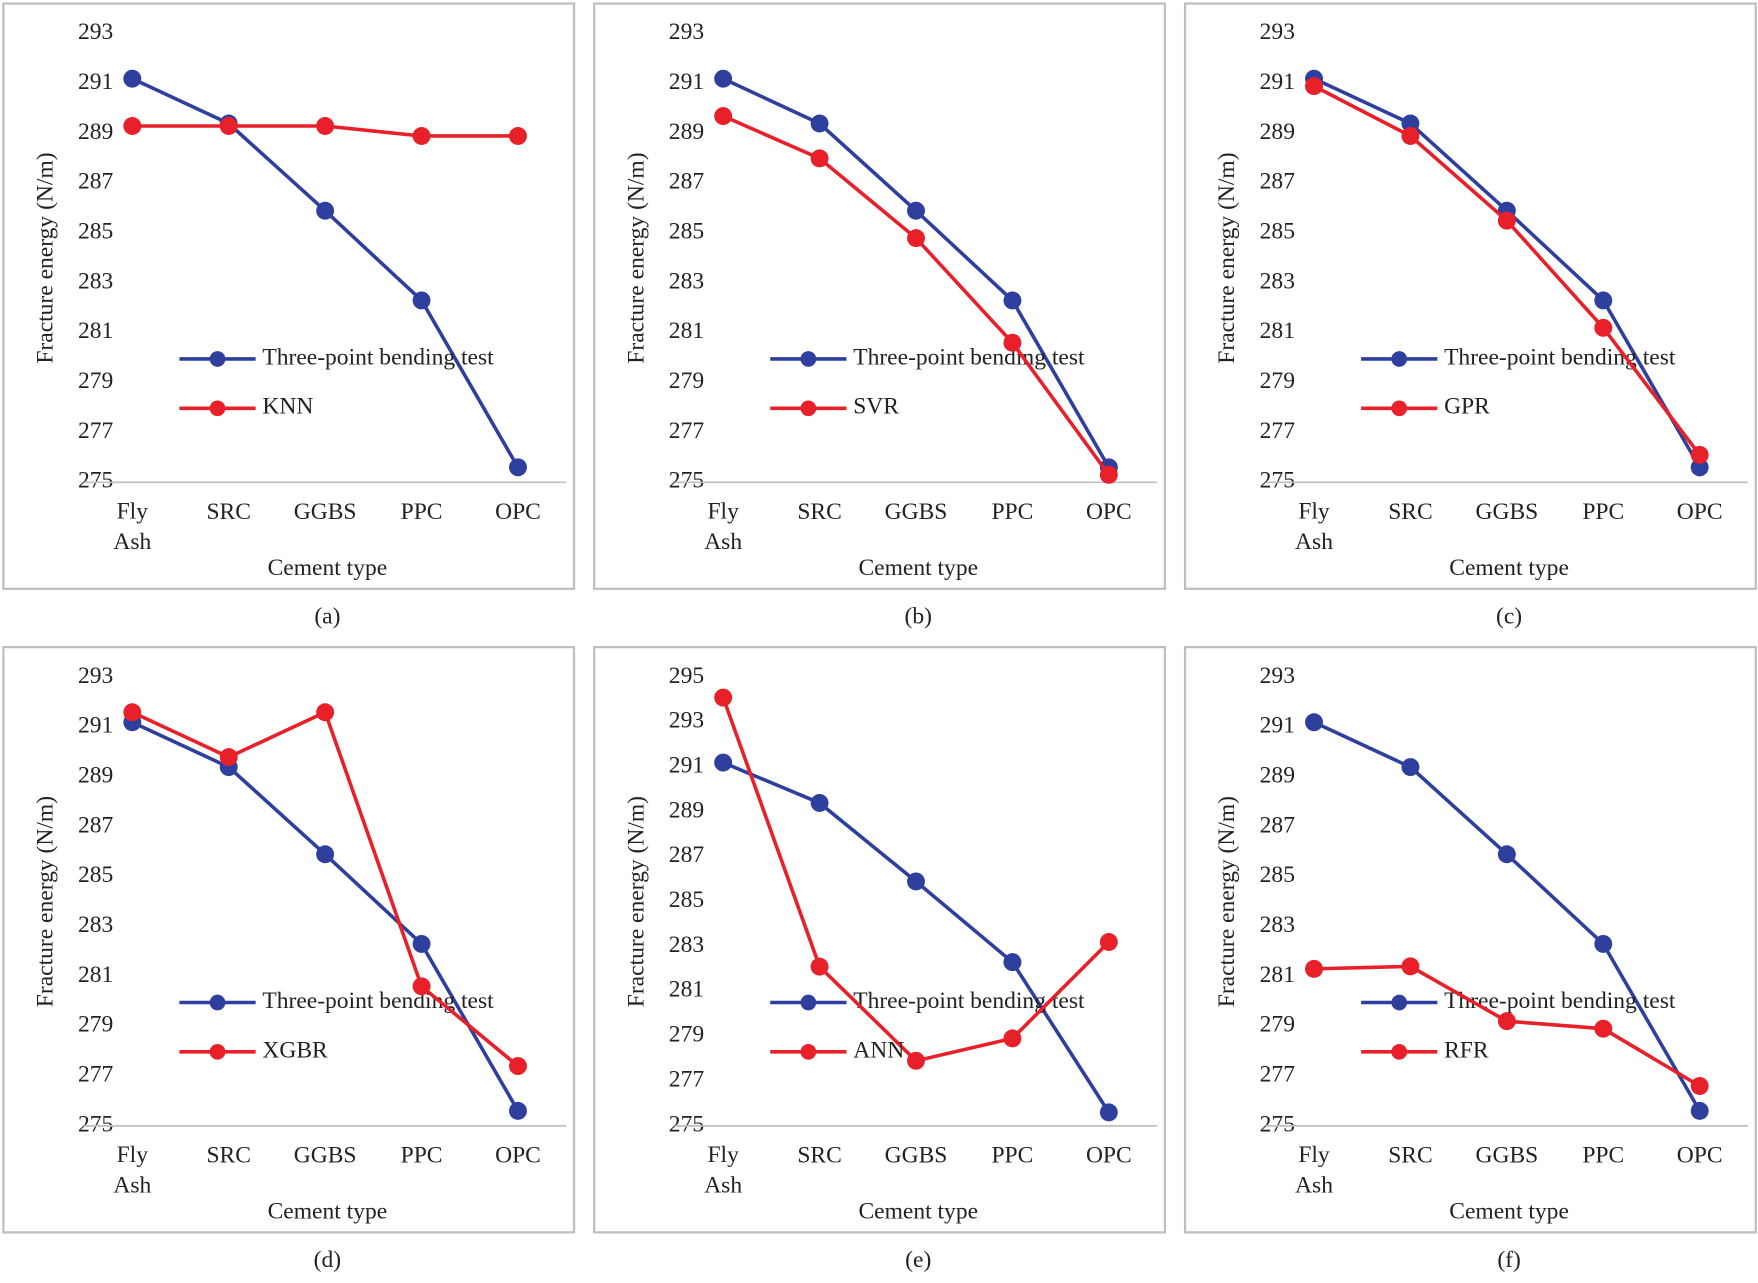  I want to click on legend-label: XGBR, so click(295, 1050).